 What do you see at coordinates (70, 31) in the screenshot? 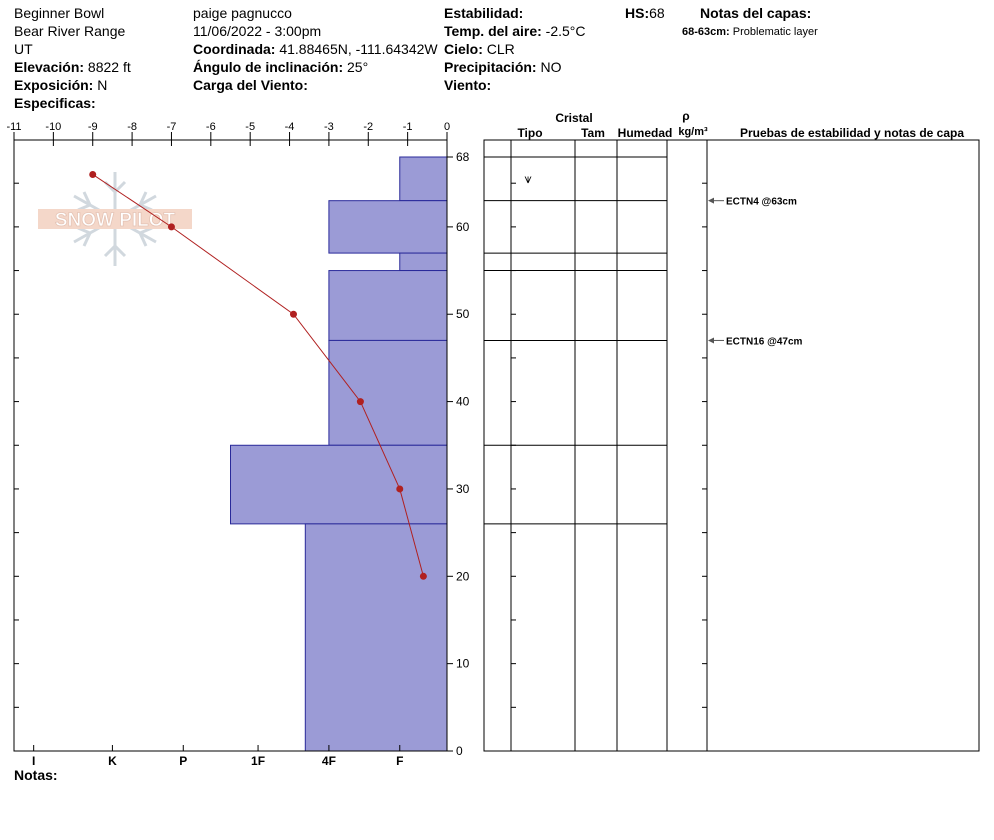
I see `range-name: Bear River Range` at bounding box center [70, 31].